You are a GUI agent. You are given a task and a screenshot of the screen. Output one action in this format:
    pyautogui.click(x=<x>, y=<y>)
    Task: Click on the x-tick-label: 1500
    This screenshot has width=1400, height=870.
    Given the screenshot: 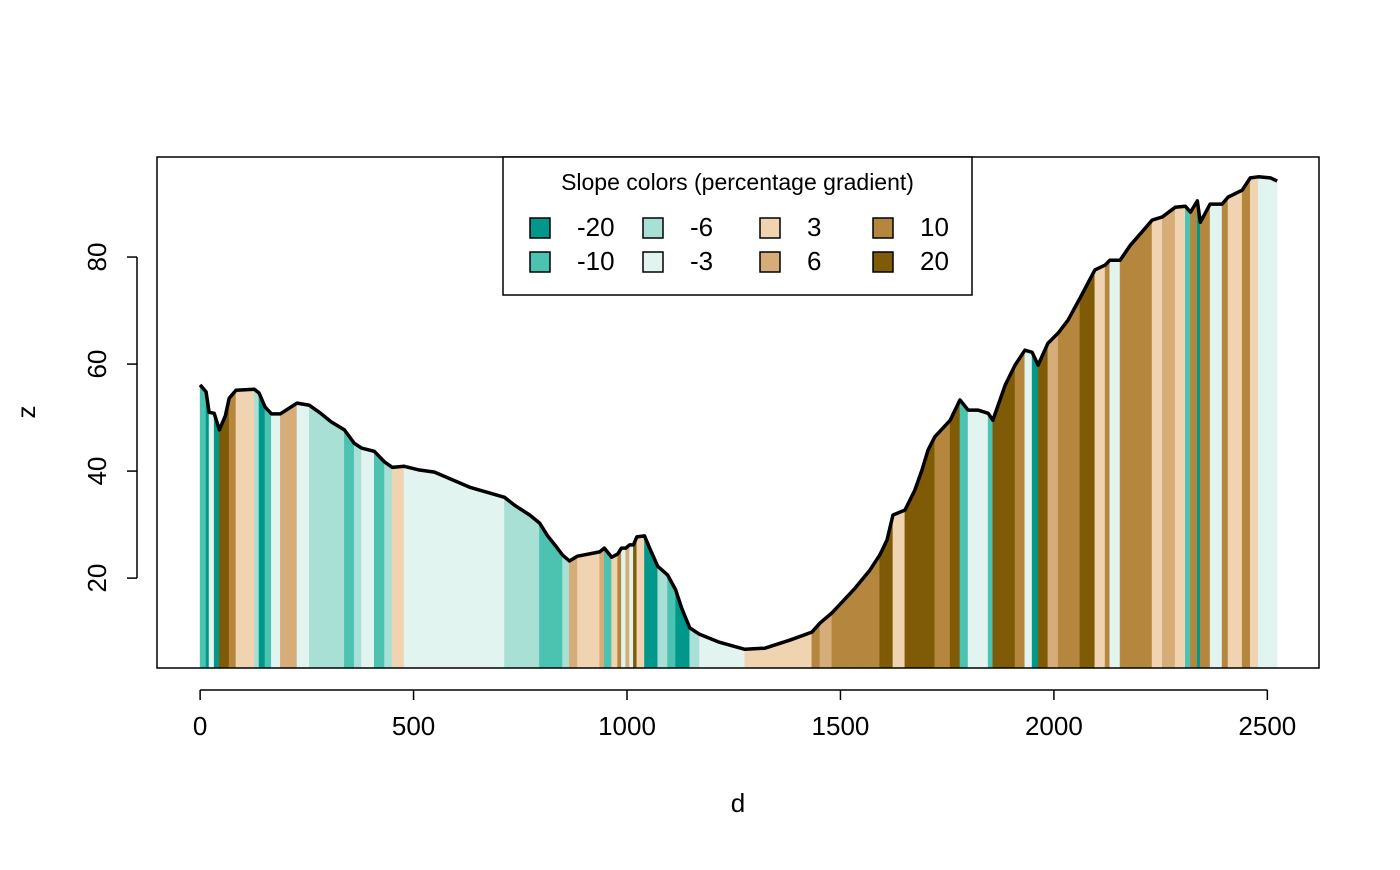 What is the action you would take?
    pyautogui.click(x=841, y=726)
    